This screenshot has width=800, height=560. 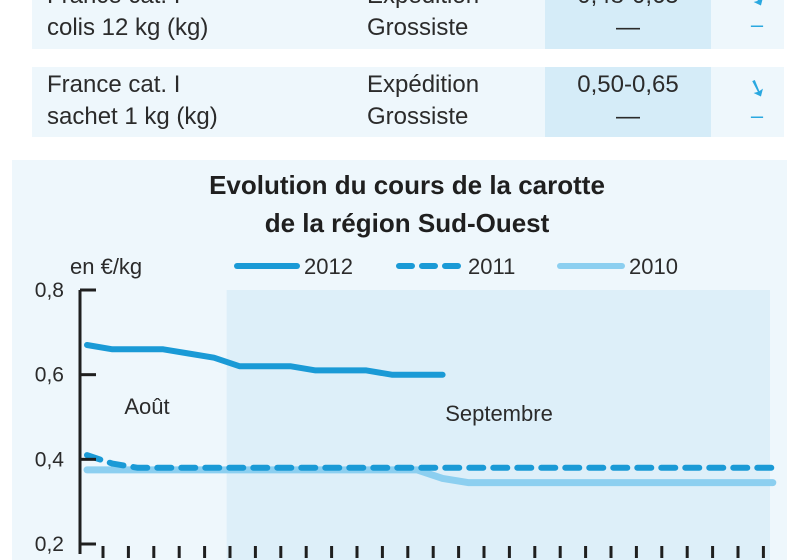 What do you see at coordinates (328, 266) in the screenshot?
I see `legend-label-2012: 2012` at bounding box center [328, 266].